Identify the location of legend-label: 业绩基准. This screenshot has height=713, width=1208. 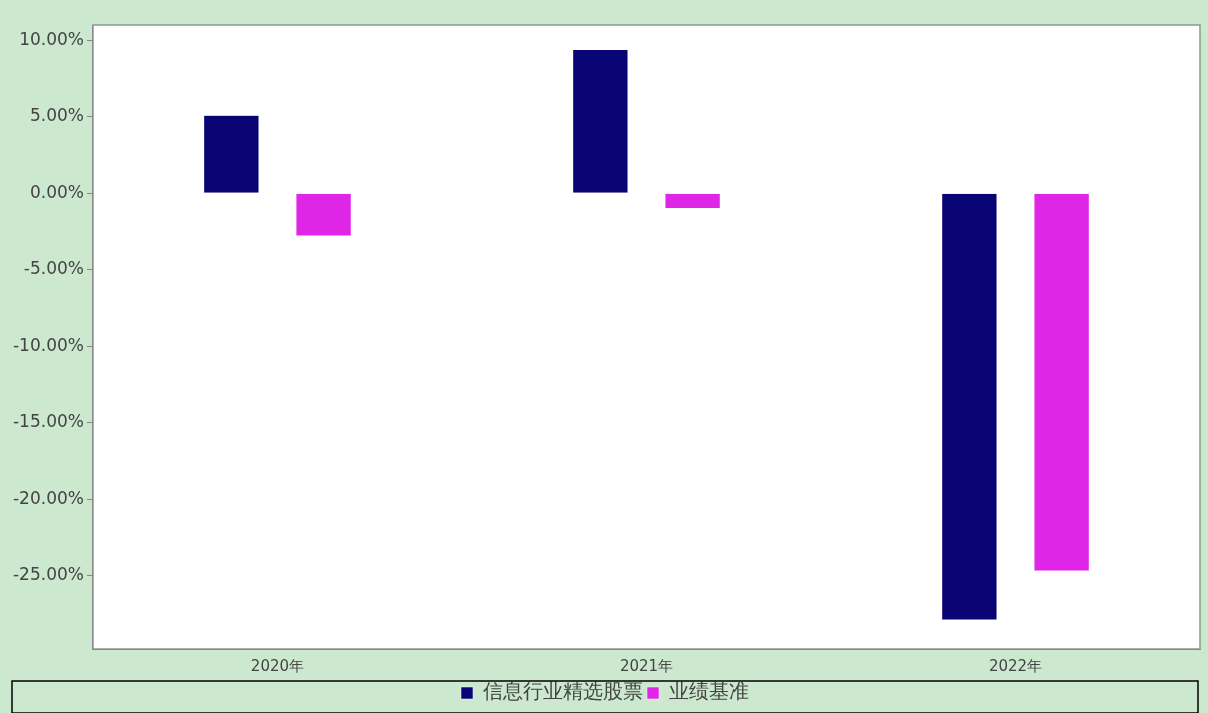
(709, 691).